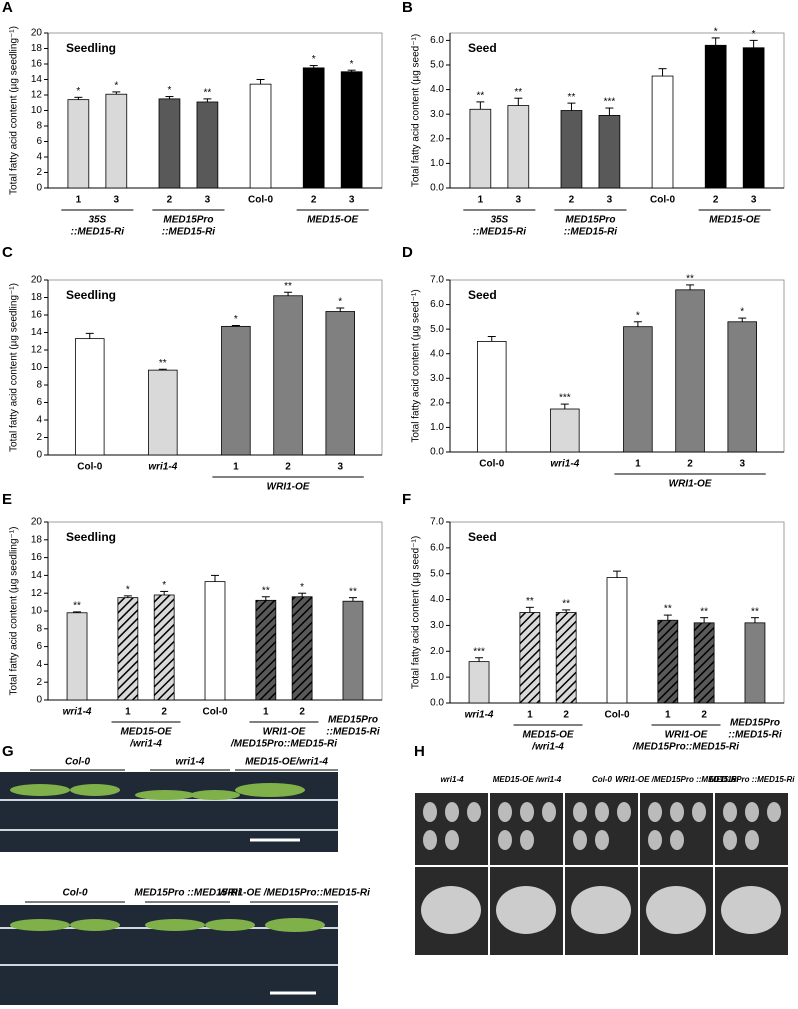  Describe the element at coordinates (499, 220) in the screenshot. I see `group-label: 35S` at that location.